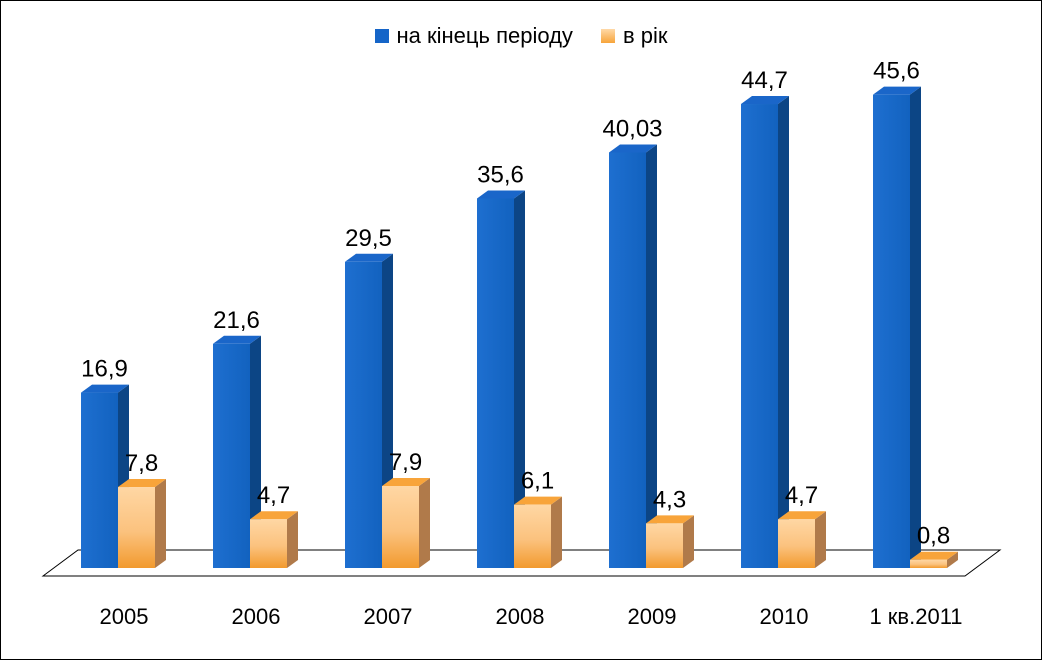  What do you see at coordinates (896, 71) in the screenshot?
I see `data-label-1-7: 45,6` at bounding box center [896, 71].